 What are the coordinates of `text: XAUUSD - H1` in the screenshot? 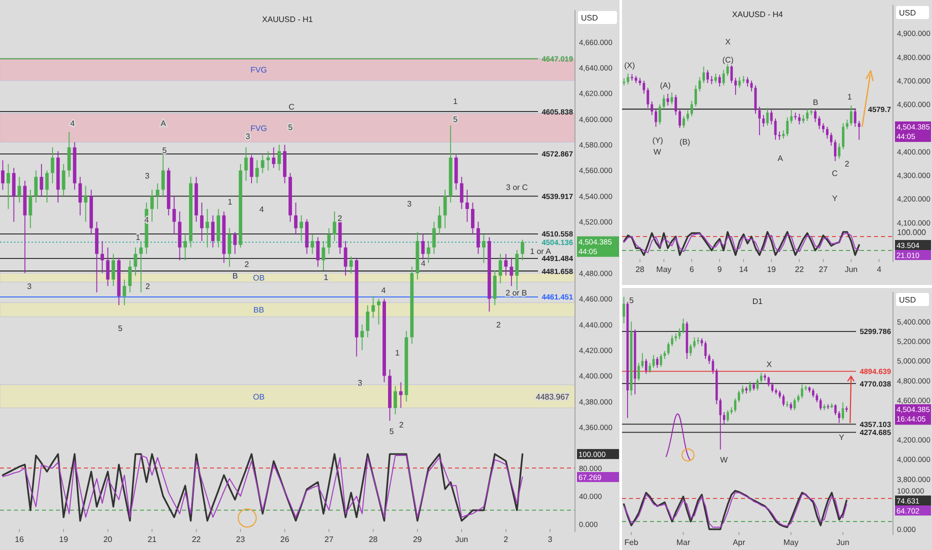 It's located at (288, 19).